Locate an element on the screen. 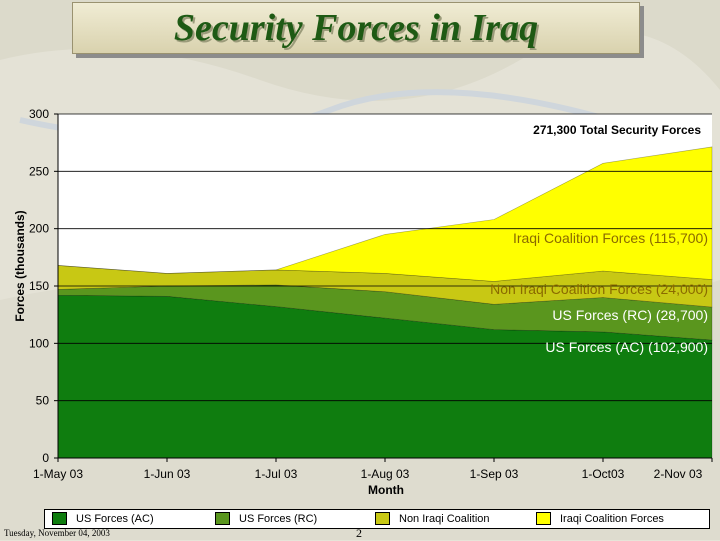  legend-item-us-ac: US Forces (AC) is located at coordinates (103, 518).